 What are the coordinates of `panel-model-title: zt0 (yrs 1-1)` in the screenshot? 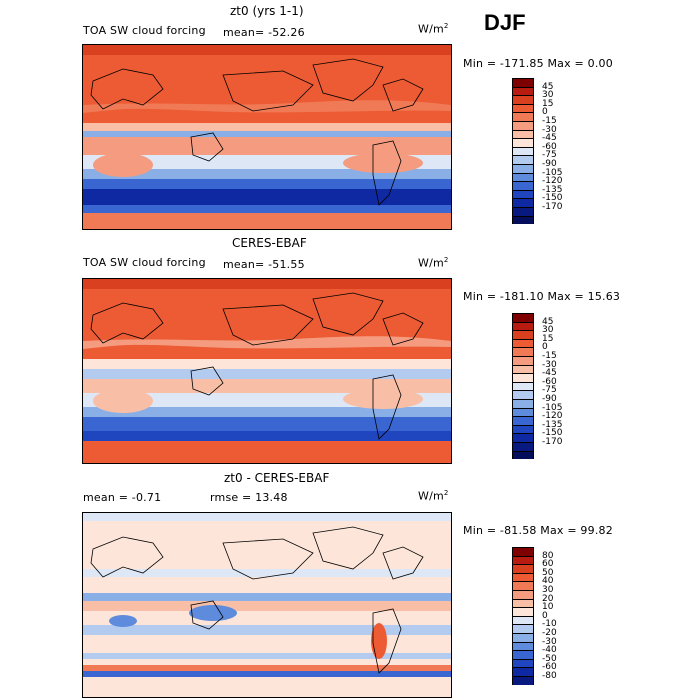 It's located at (267, 11).